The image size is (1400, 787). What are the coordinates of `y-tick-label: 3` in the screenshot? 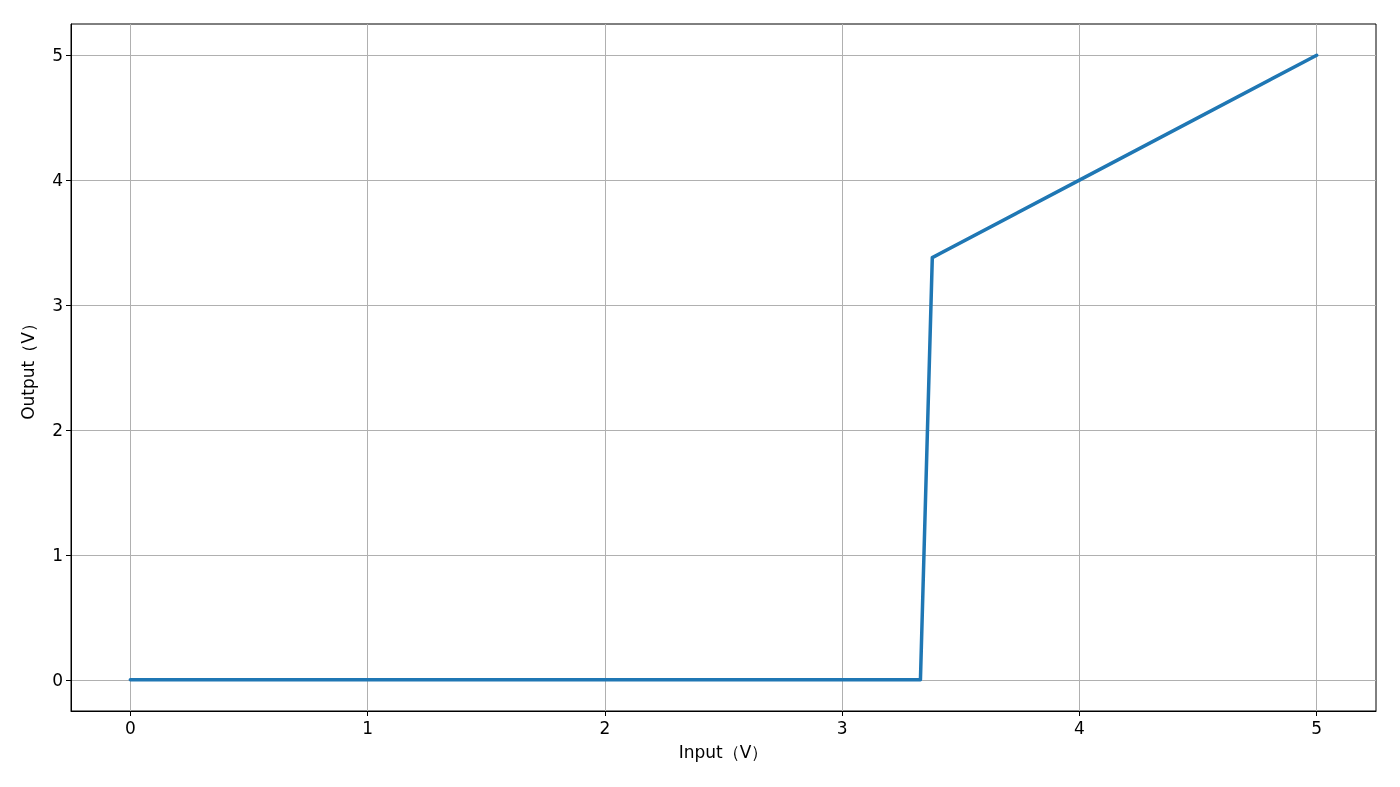 It's located at (57, 305).